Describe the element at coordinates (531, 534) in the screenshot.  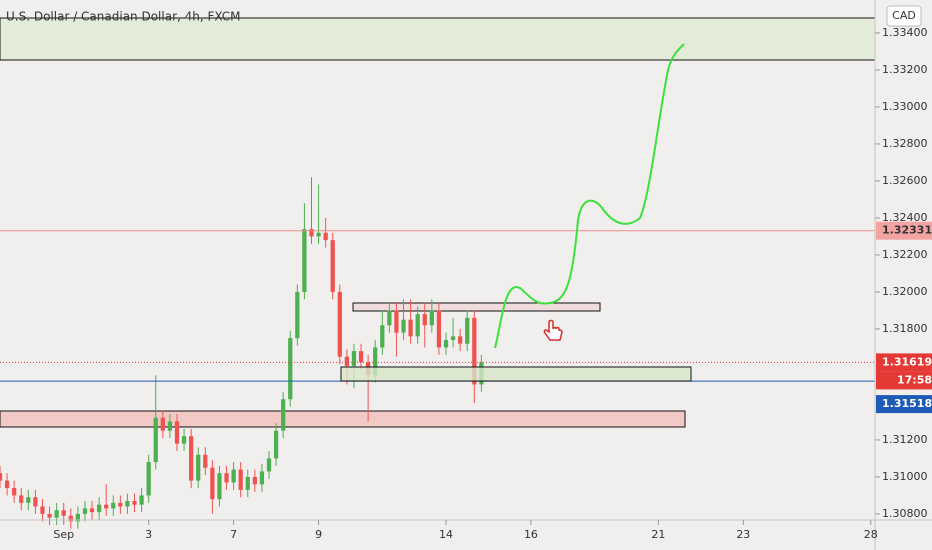
I see `x-tick-label: 16` at that location.